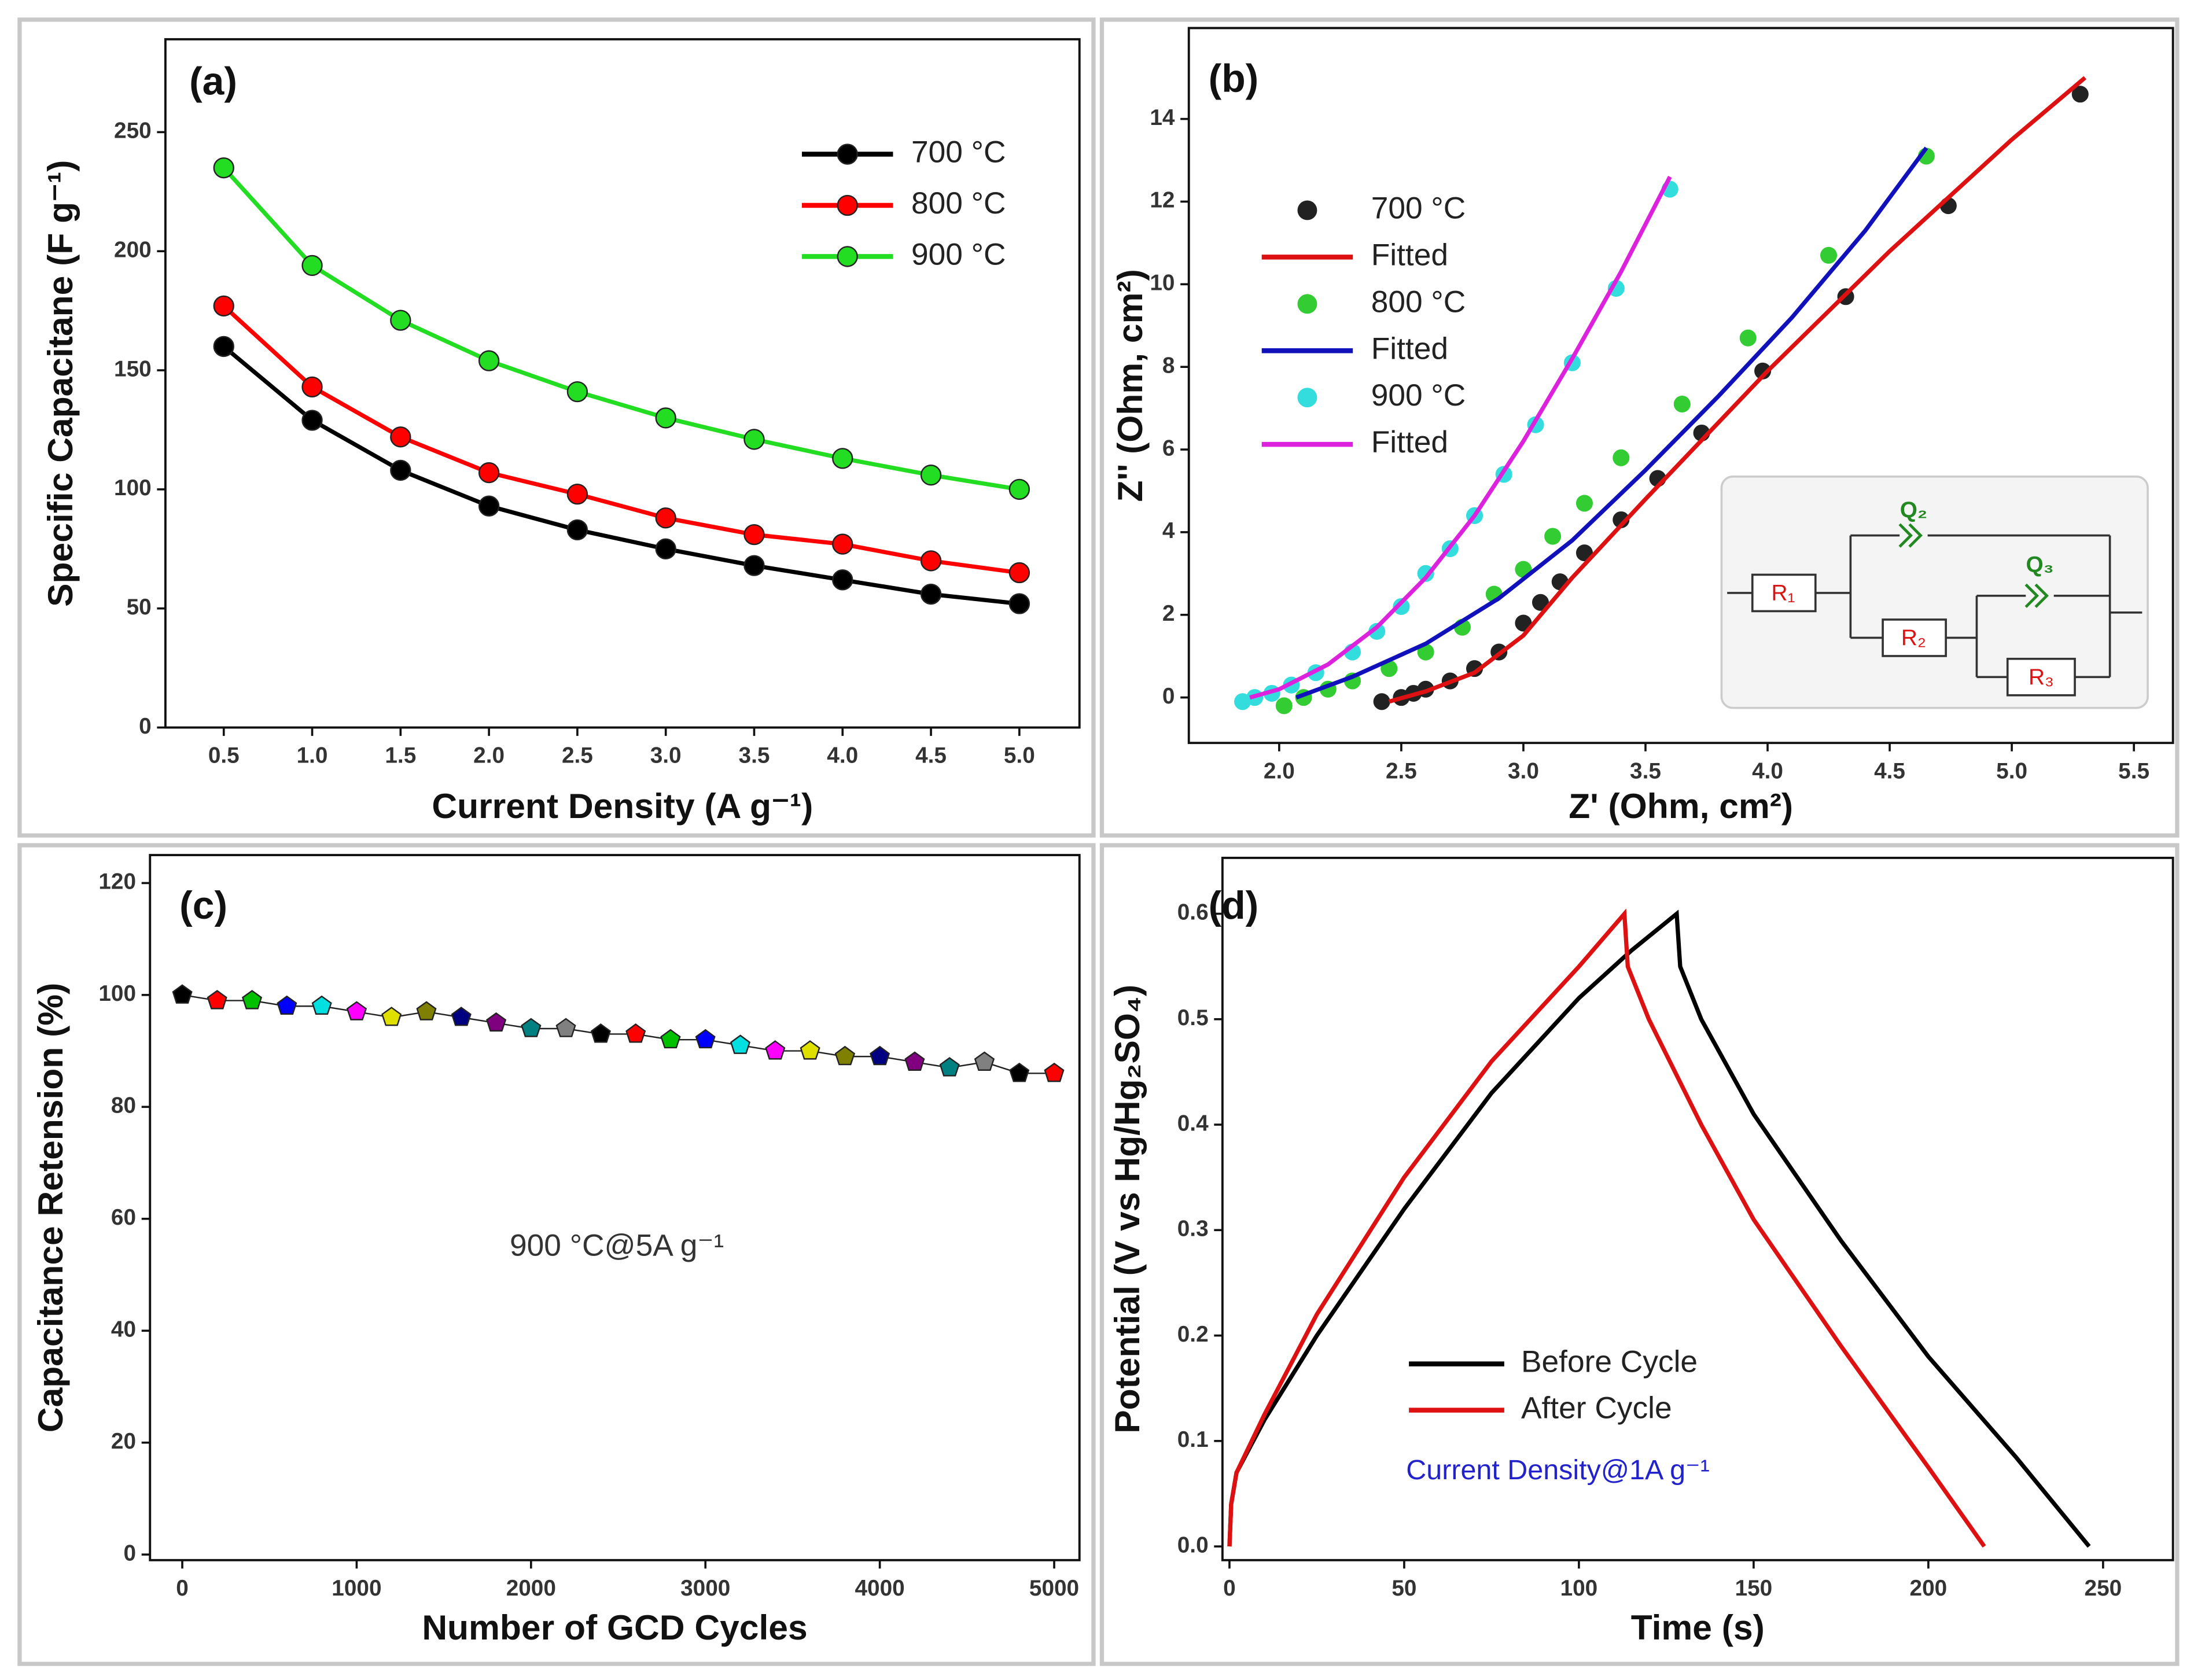 Image resolution: width=2194 pixels, height=1680 pixels. I want to click on circuit-label: R₂, so click(1913, 637).